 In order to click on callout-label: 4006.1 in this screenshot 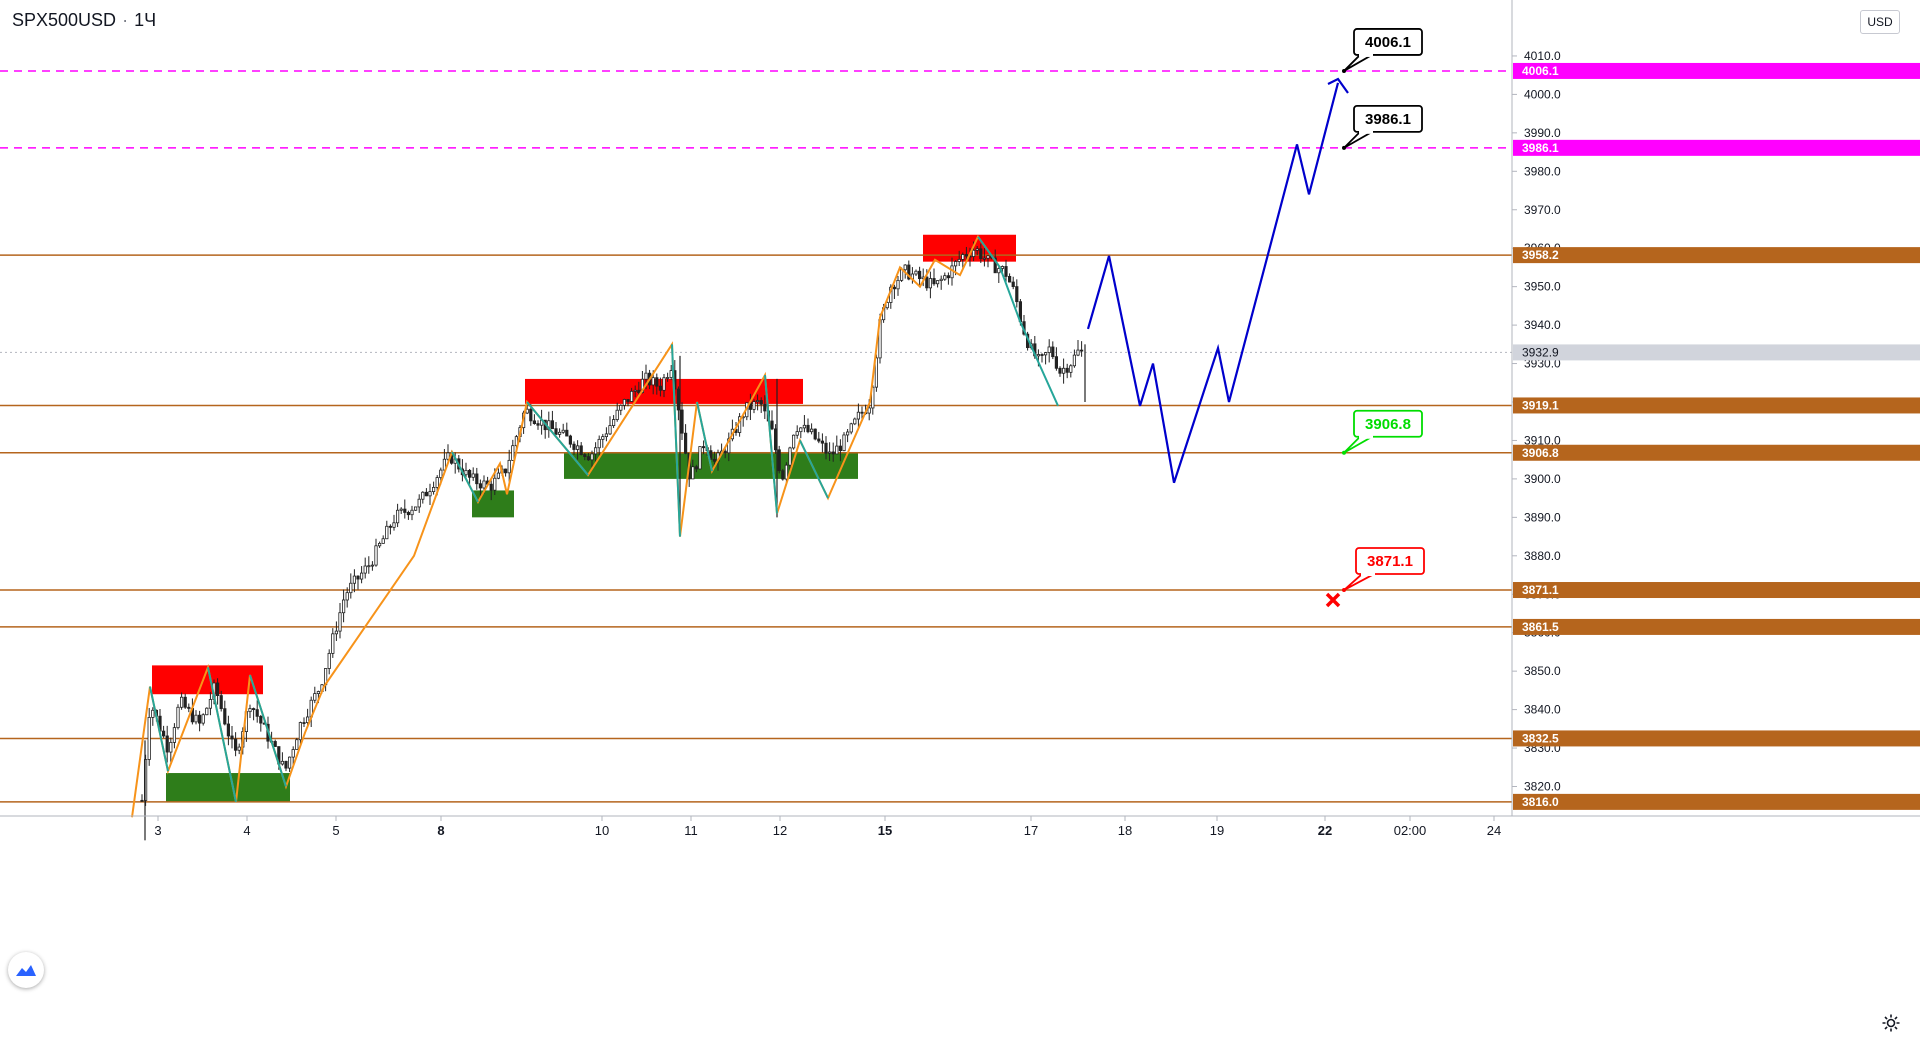, I will do `click(1388, 42)`.